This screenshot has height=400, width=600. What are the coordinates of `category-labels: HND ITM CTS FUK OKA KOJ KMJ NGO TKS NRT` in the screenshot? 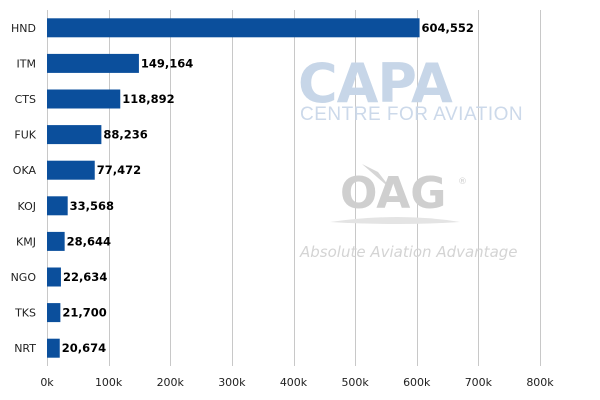 It's located at (24, 188).